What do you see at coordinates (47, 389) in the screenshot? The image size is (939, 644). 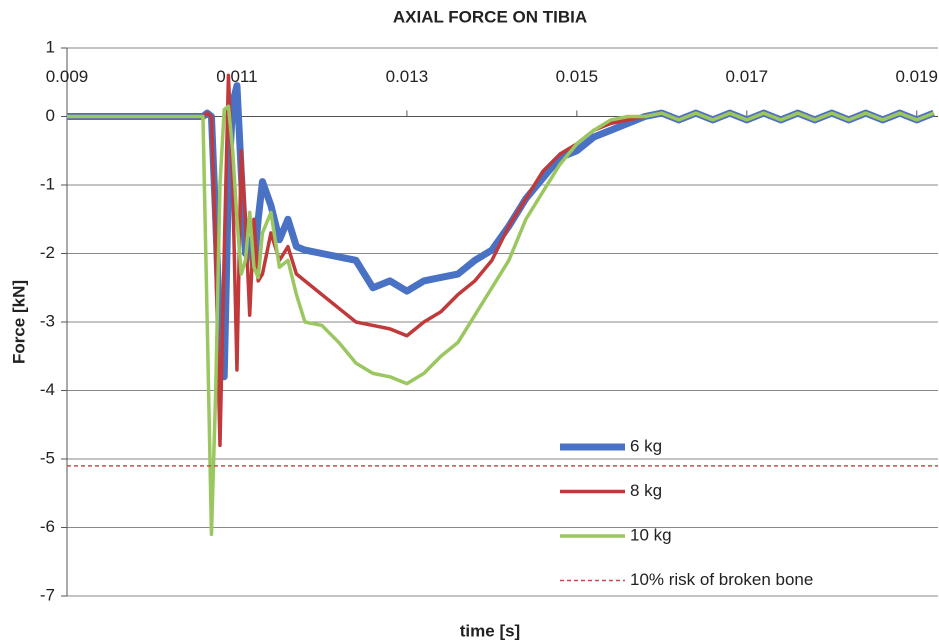 I see `y-tick-label: -4` at bounding box center [47, 389].